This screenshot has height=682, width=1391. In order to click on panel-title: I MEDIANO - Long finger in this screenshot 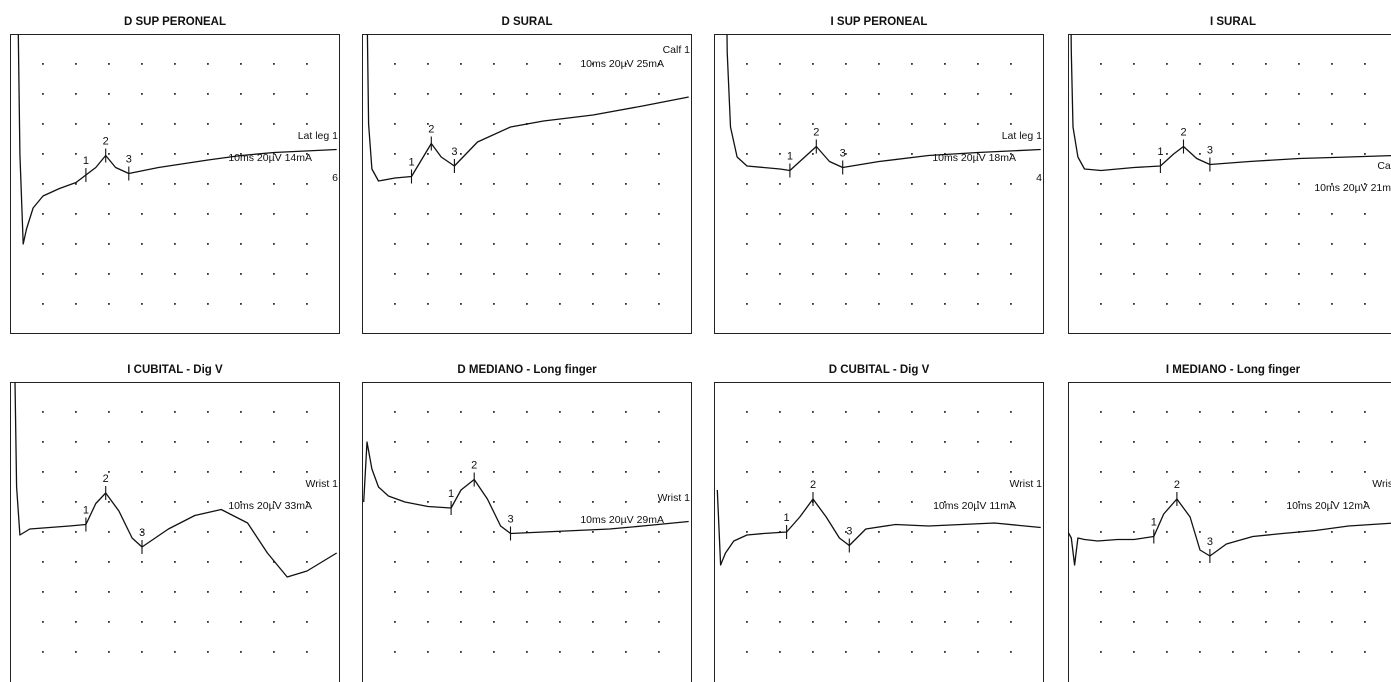, I will do `click(1233, 370)`.